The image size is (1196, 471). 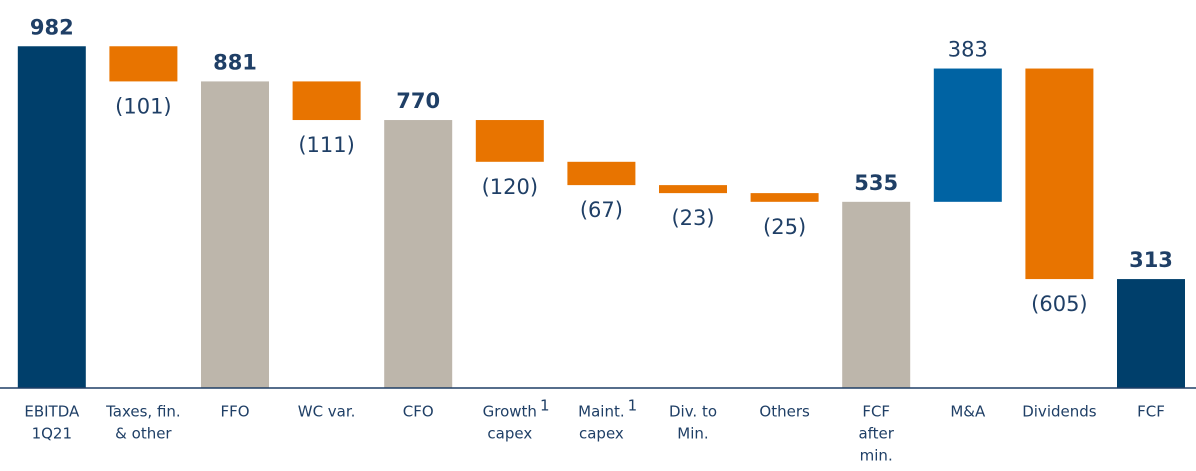 What do you see at coordinates (143, 106) in the screenshot?
I see `value-label: (101)` at bounding box center [143, 106].